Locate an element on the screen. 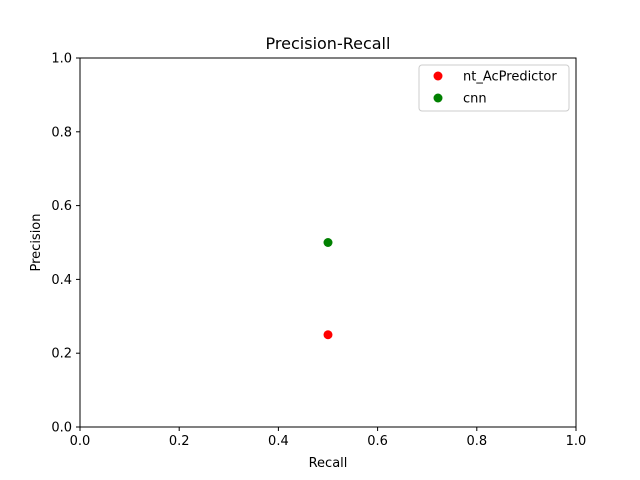 The image size is (640, 480). y-tick-label: 0.8 is located at coordinates (61, 132).